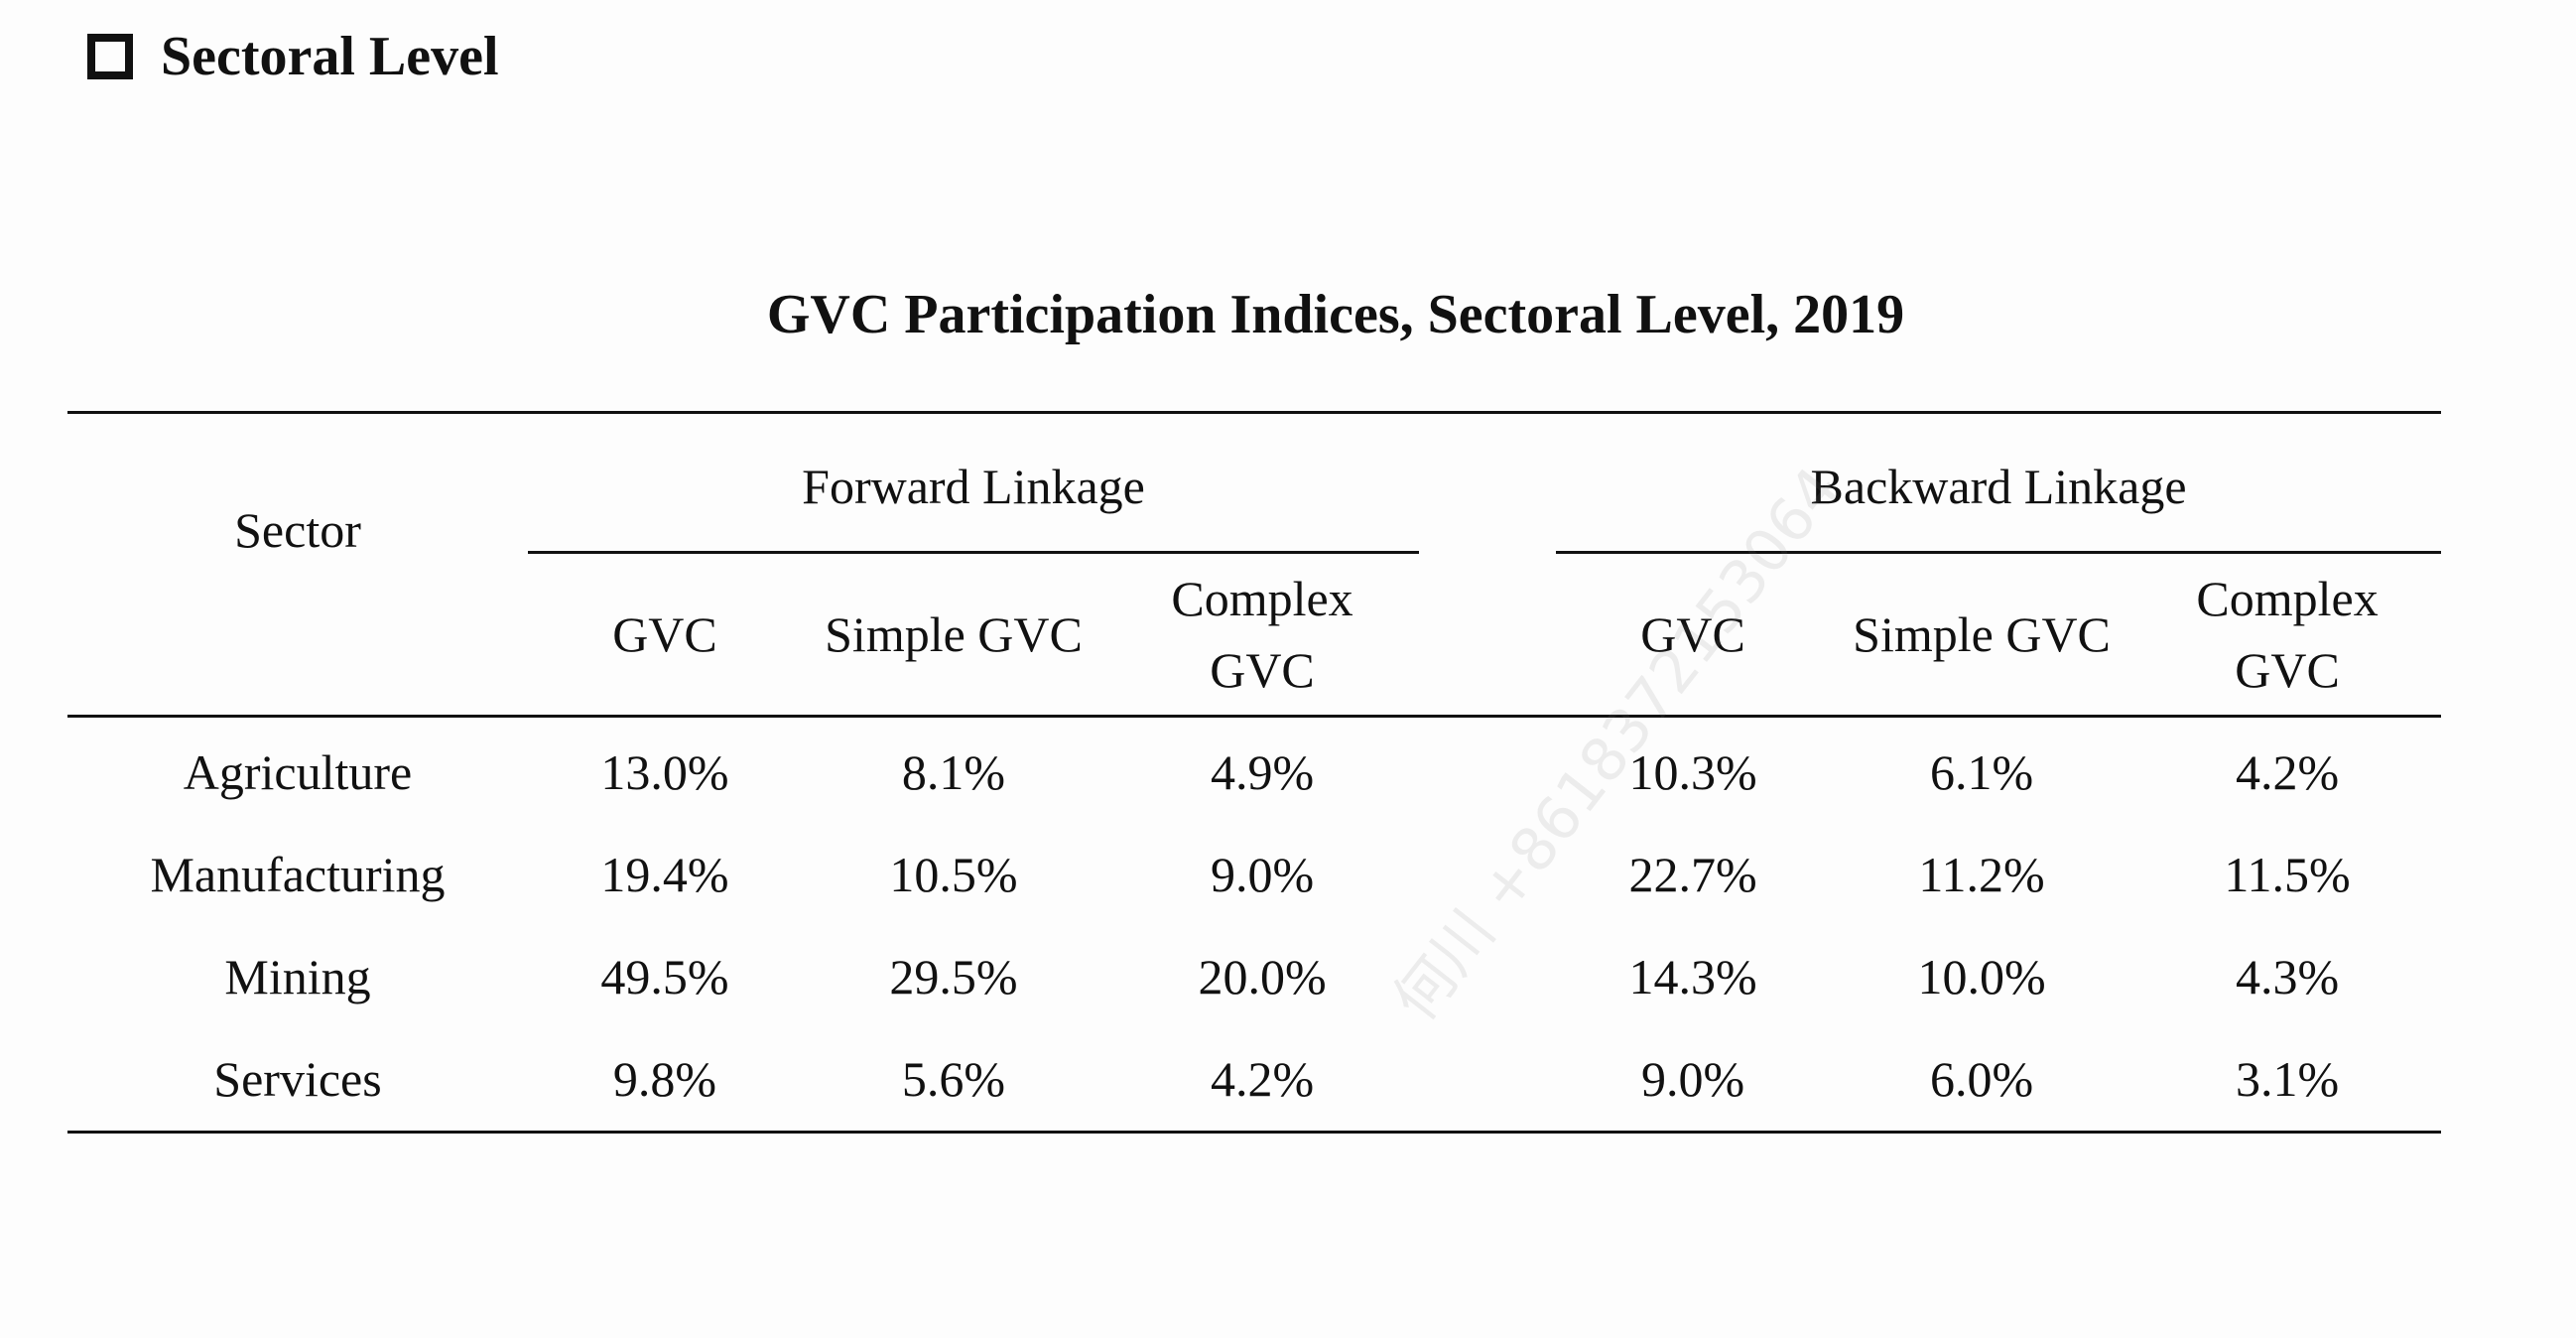  What do you see at coordinates (1982, 976) in the screenshot?
I see `backward-simple-gvc-cell: 10.0%` at bounding box center [1982, 976].